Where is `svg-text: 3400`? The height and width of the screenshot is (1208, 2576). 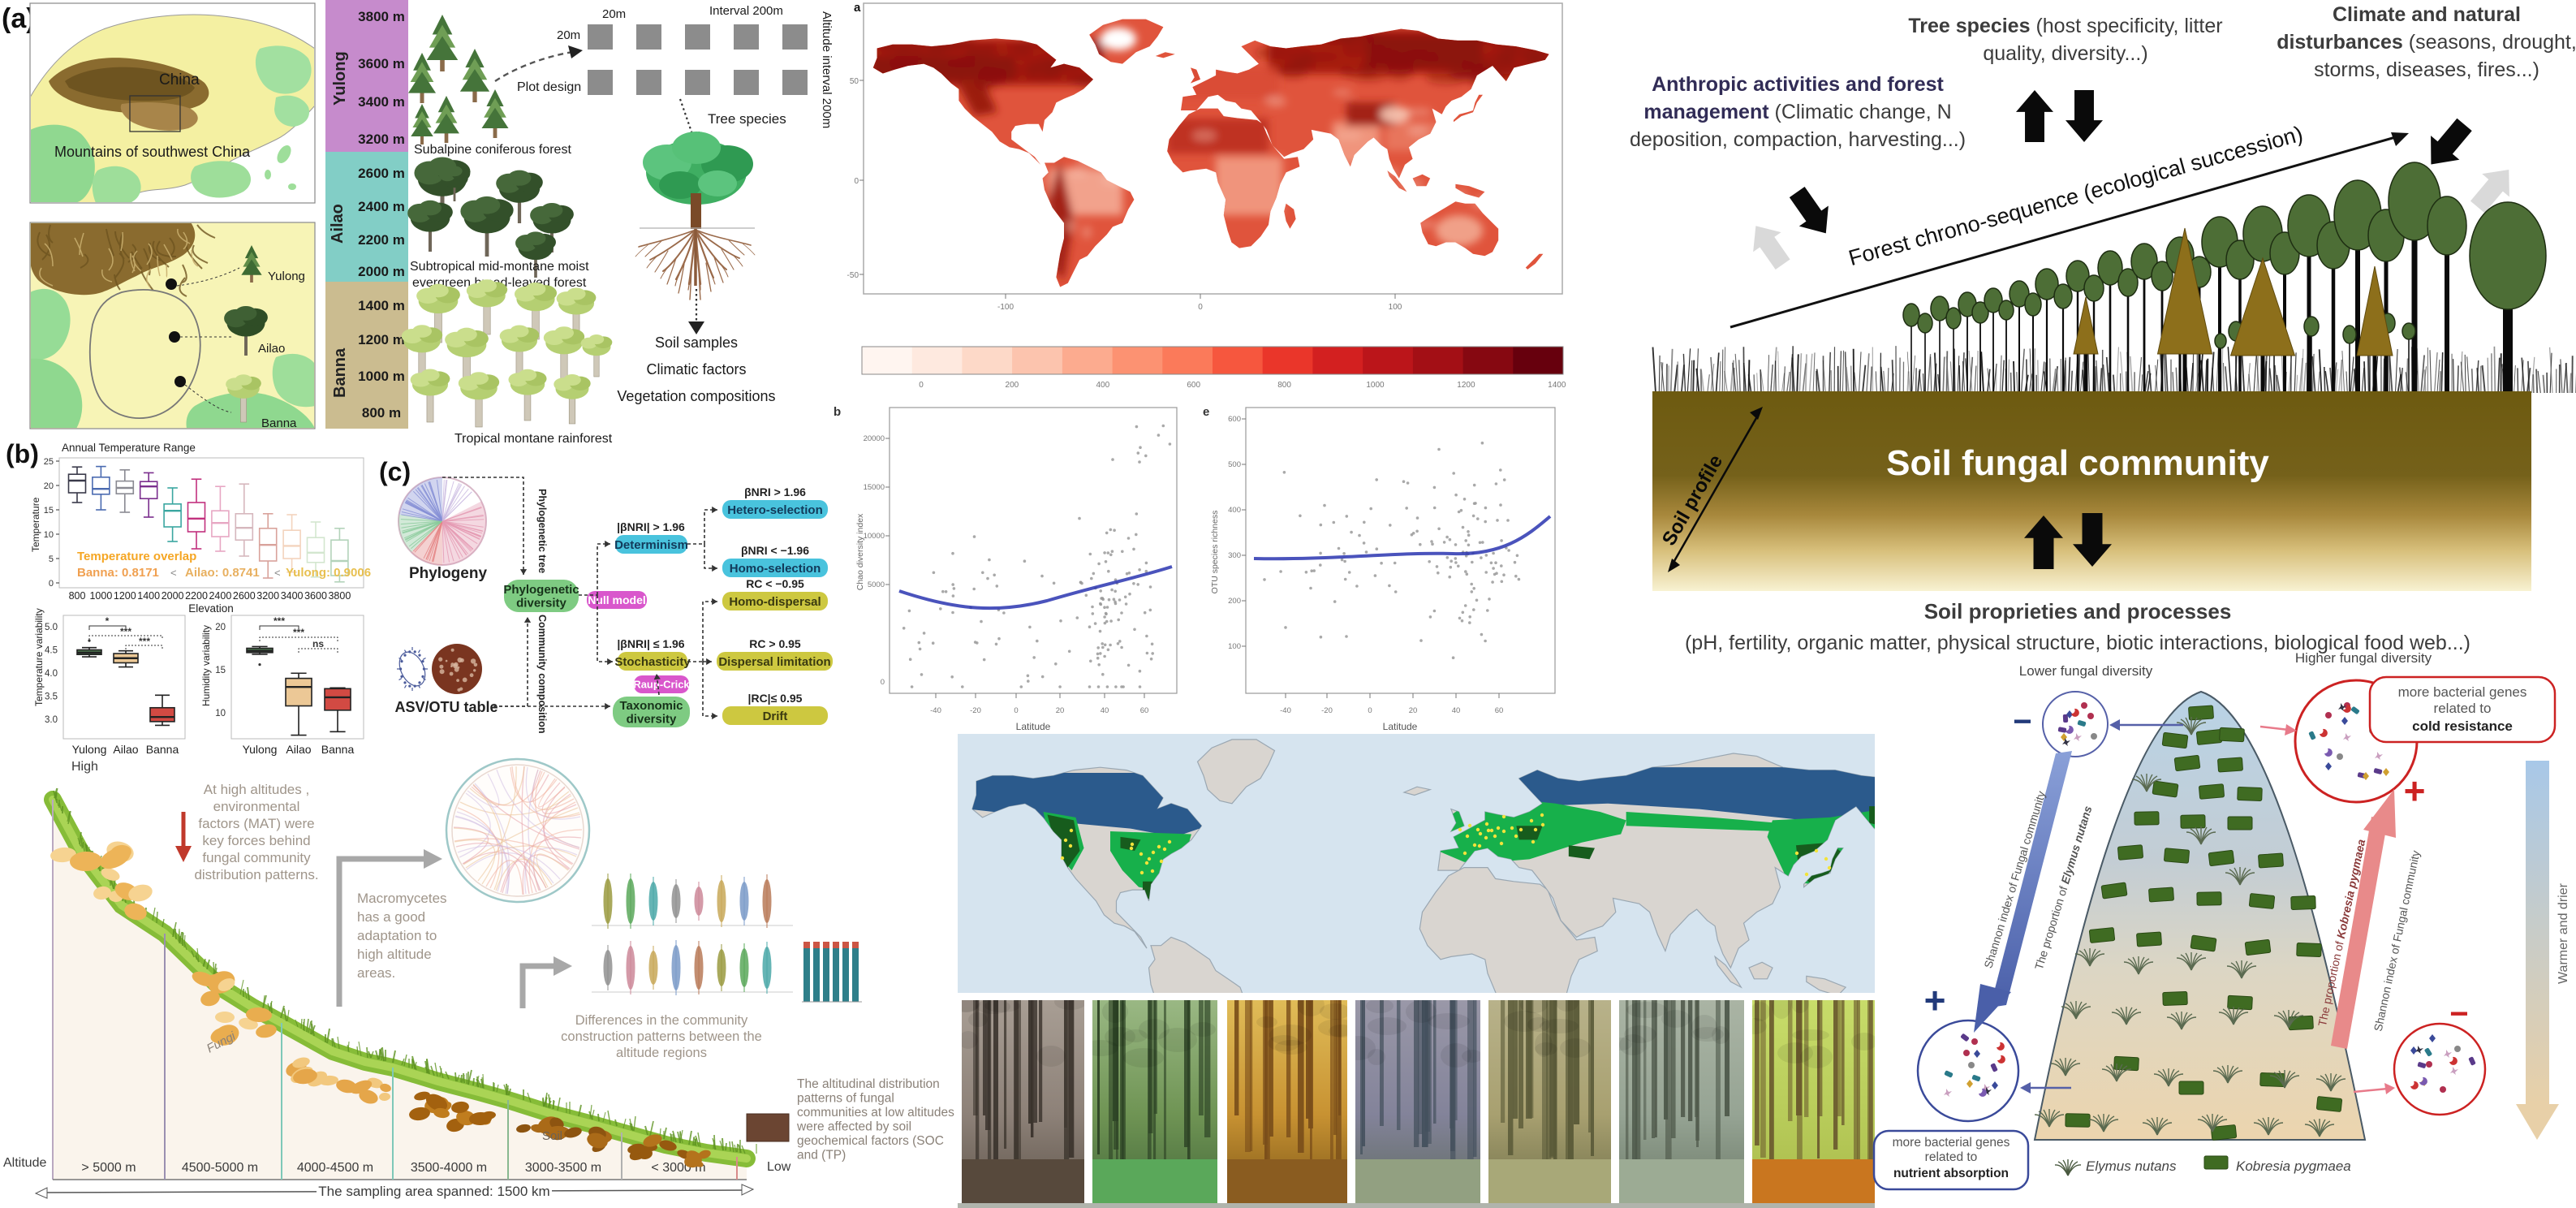
svg-text: 3400 is located at coordinates (292, 596).